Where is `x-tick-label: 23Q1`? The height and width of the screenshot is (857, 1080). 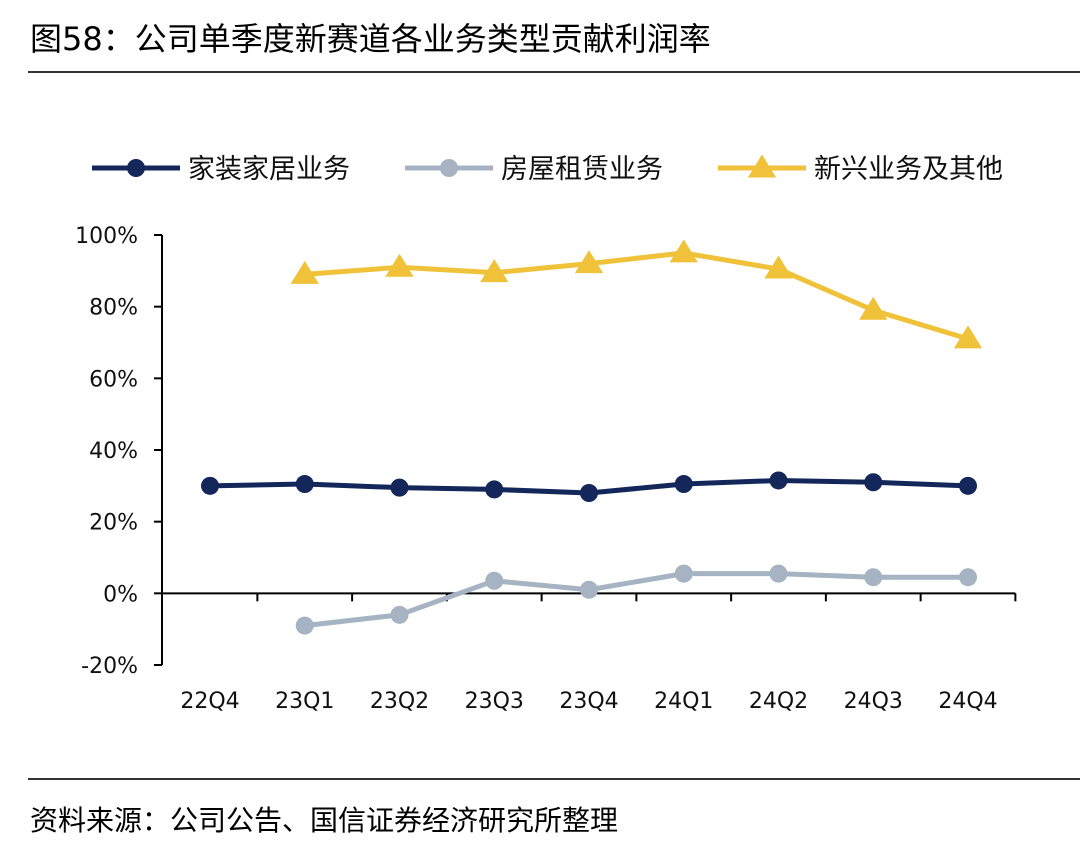
x-tick-label: 23Q1 is located at coordinates (304, 701).